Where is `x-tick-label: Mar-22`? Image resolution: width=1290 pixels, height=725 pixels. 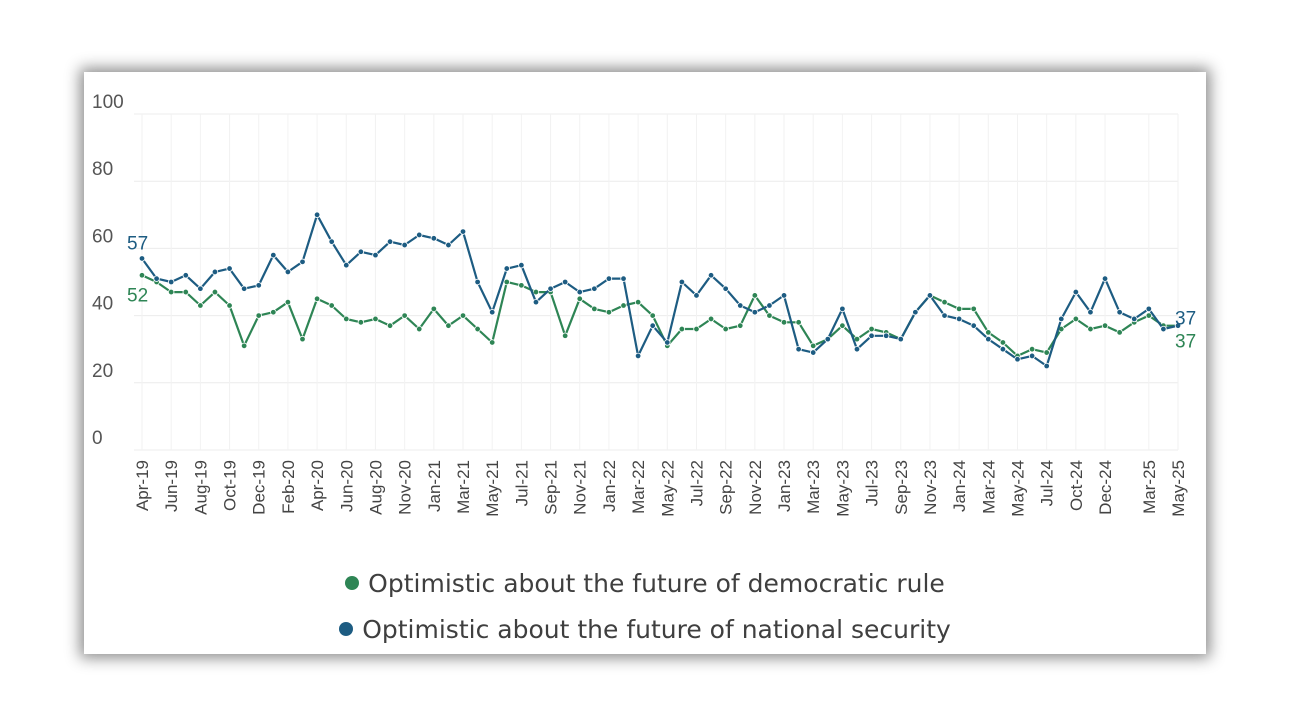
x-tick-label: Mar-22 is located at coordinates (638, 487).